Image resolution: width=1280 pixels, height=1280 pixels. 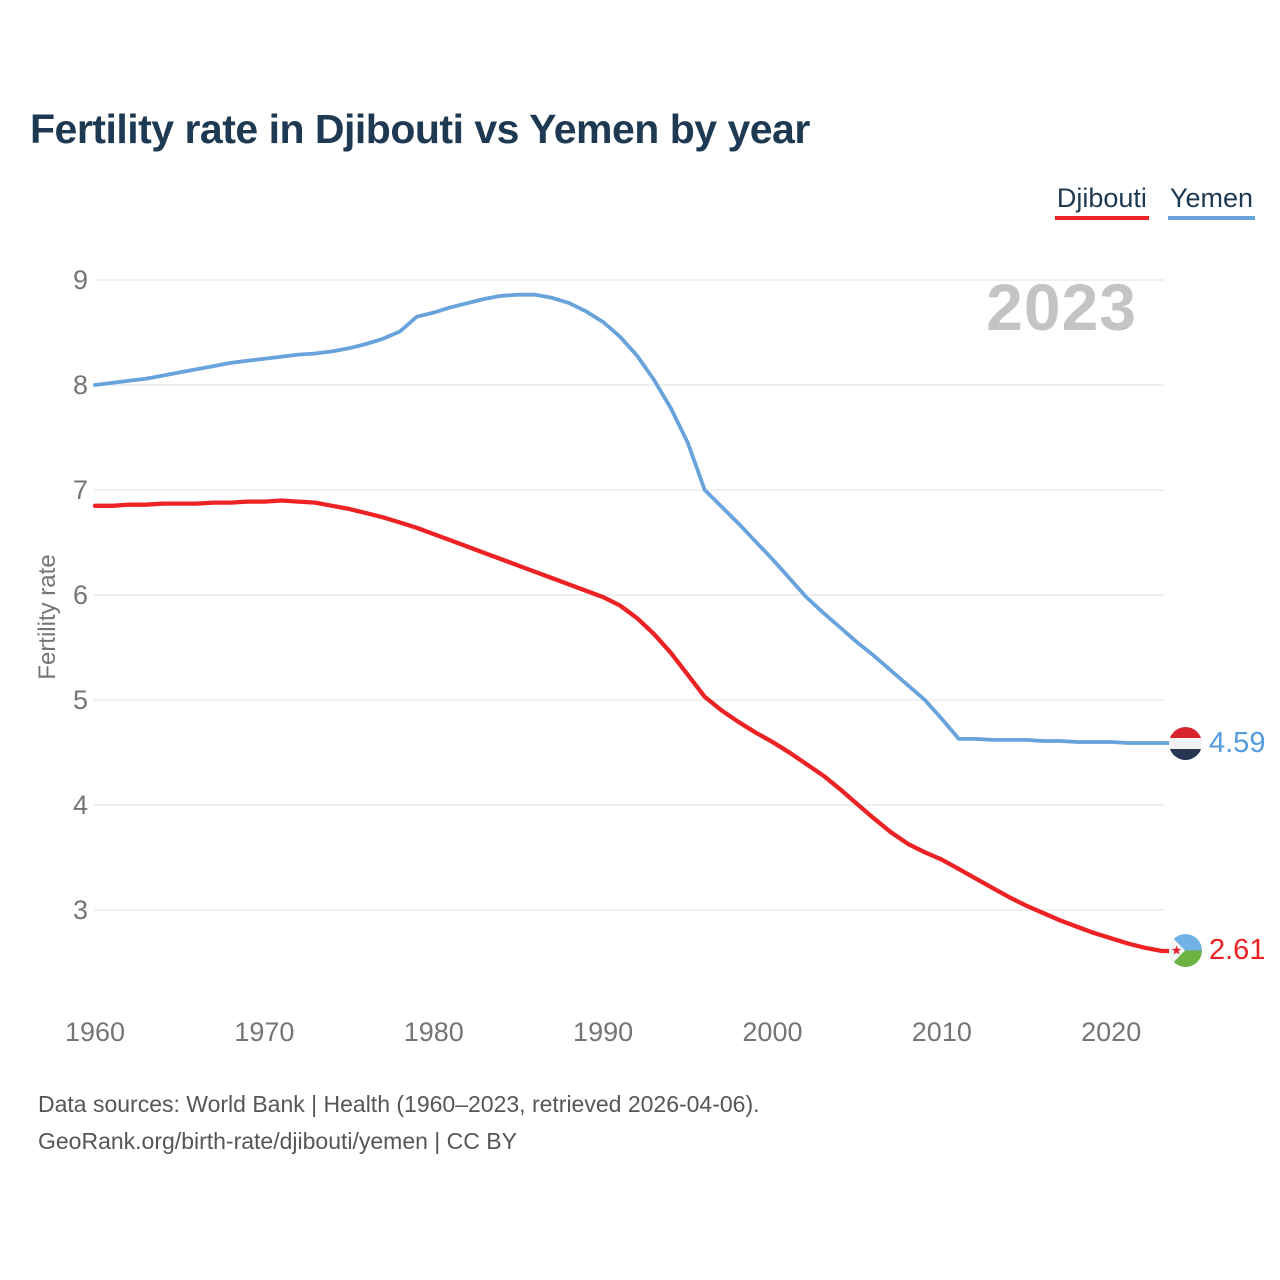 I want to click on x-tick-label-2020: 2020, so click(x=1111, y=1032).